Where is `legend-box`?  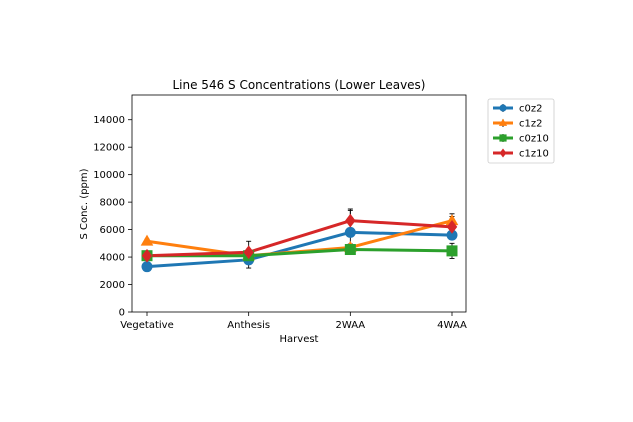 legend-box is located at coordinates (521, 131).